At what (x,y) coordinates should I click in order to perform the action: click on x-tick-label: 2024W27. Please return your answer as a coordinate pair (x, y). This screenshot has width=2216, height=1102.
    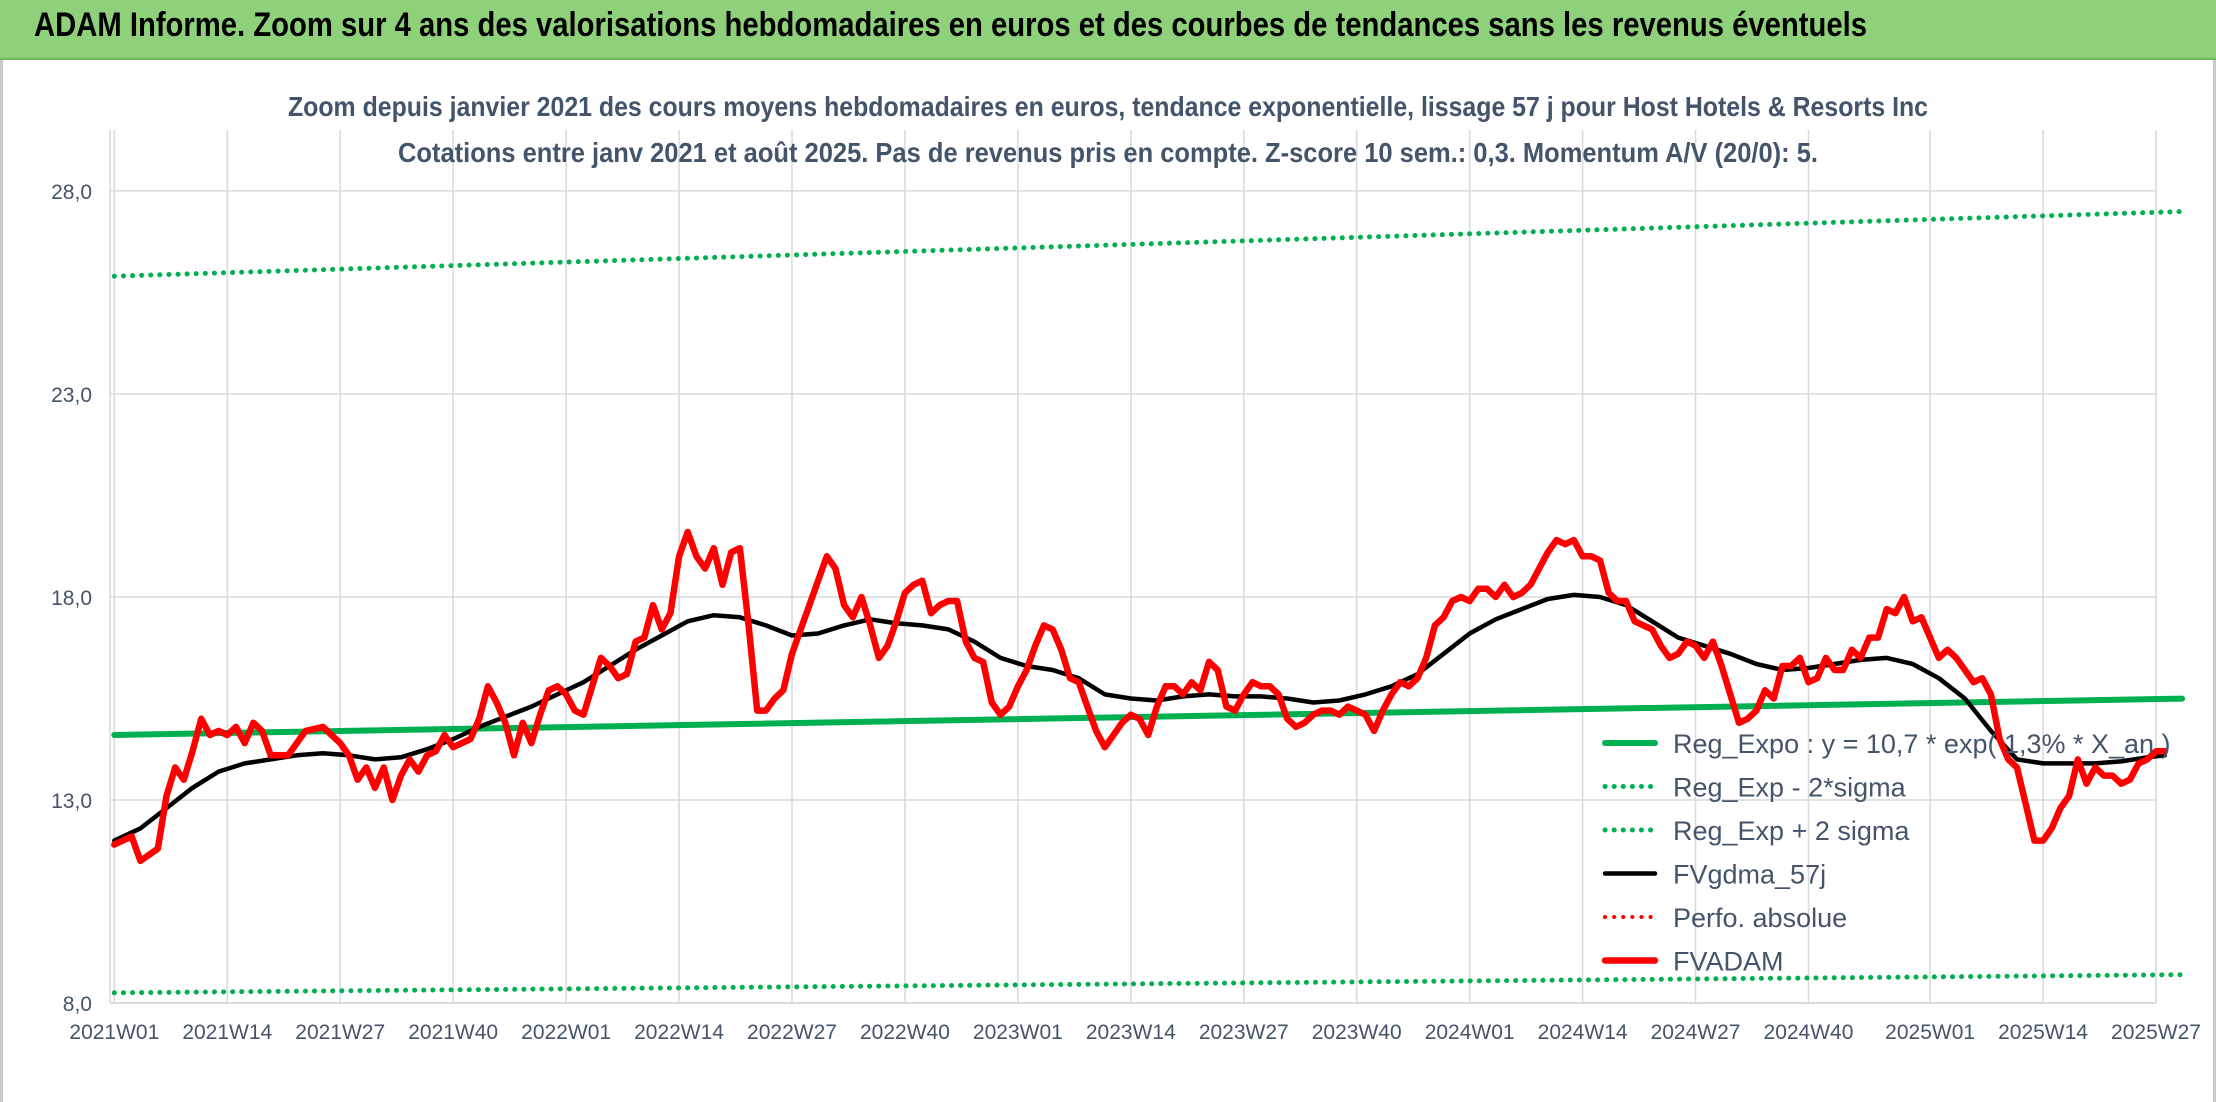
    Looking at the image, I should click on (1696, 1032).